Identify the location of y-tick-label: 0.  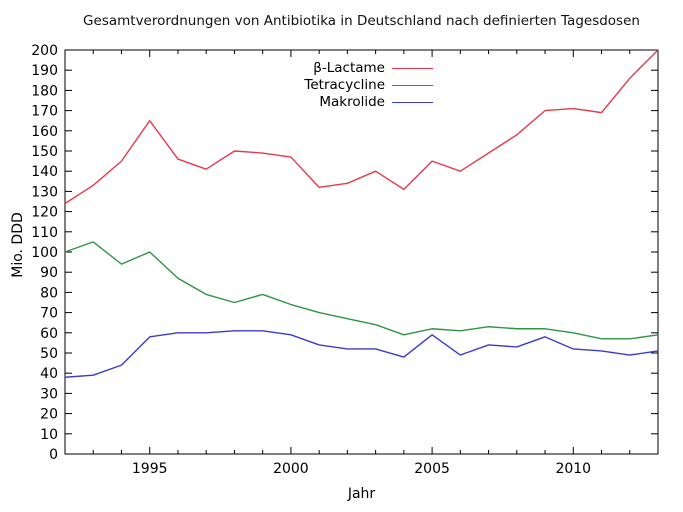
(53, 455).